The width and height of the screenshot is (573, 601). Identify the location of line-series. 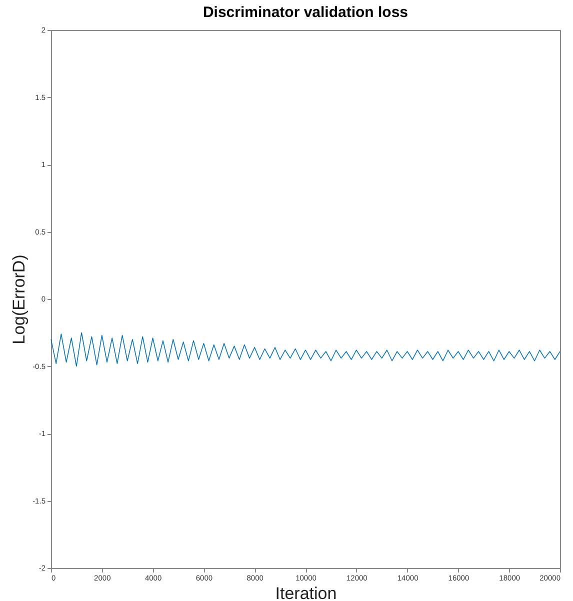
(305, 349).